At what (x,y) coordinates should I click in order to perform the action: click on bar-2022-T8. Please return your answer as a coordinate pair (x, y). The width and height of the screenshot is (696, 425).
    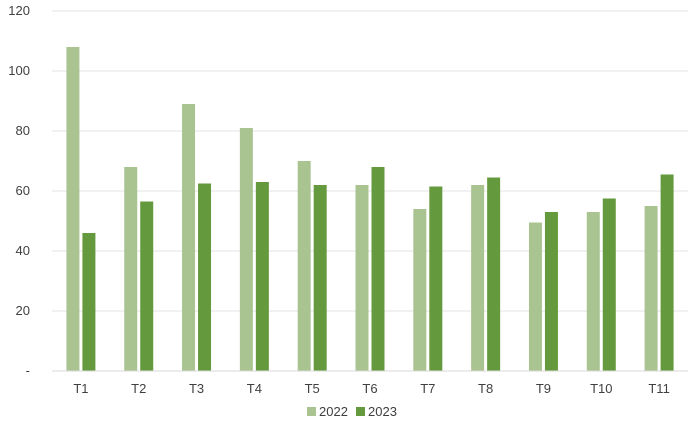
    Looking at the image, I should click on (478, 278).